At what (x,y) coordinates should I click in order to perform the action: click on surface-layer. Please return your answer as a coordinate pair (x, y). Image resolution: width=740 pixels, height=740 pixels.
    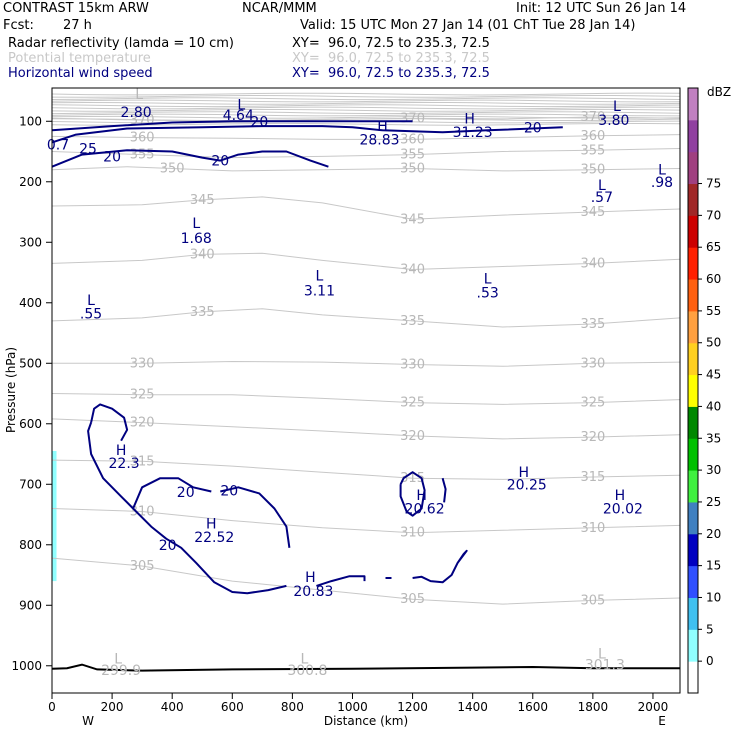
    Looking at the image, I should click on (365, 667).